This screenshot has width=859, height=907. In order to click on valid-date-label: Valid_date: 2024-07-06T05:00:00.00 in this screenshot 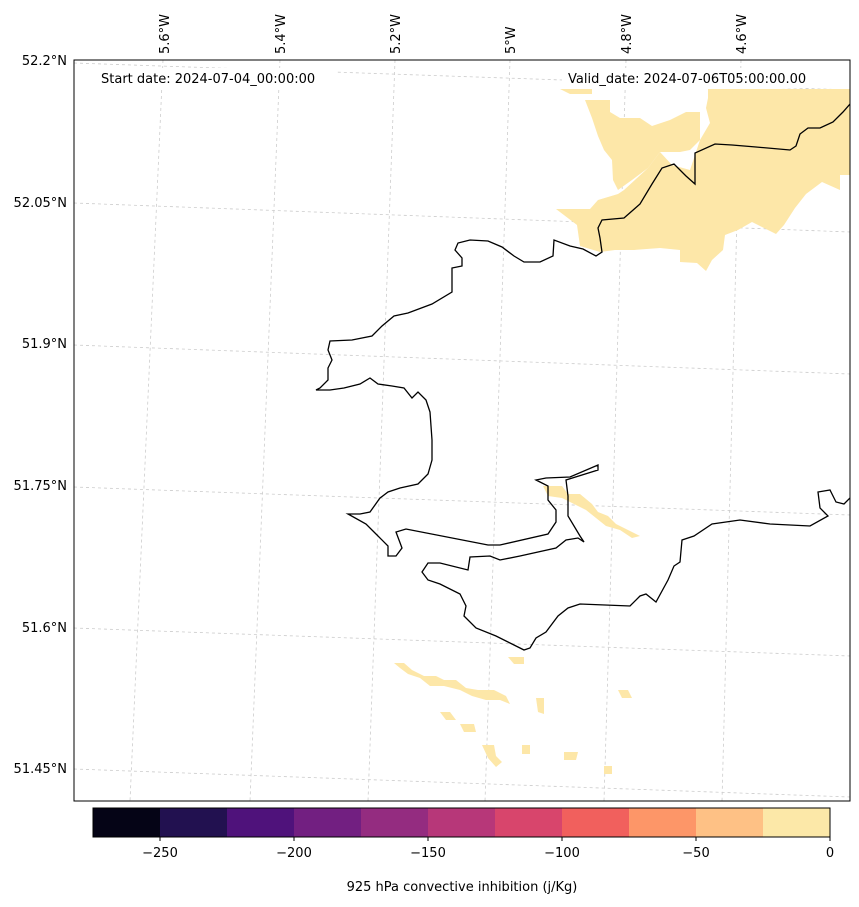, I will do `click(687, 79)`.